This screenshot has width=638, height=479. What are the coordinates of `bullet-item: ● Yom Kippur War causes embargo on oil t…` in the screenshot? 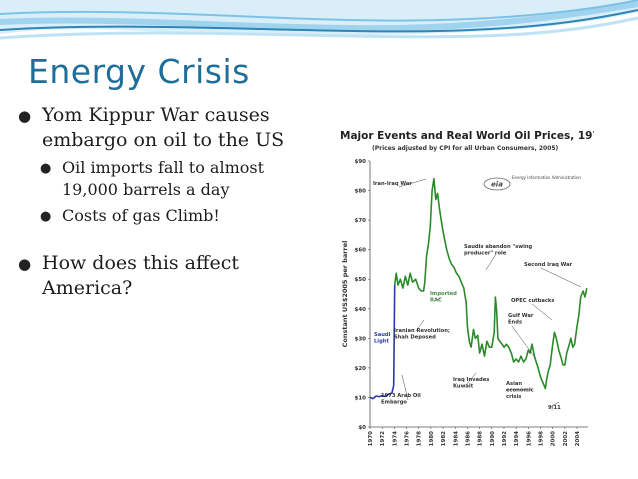 It's located at (168, 128).